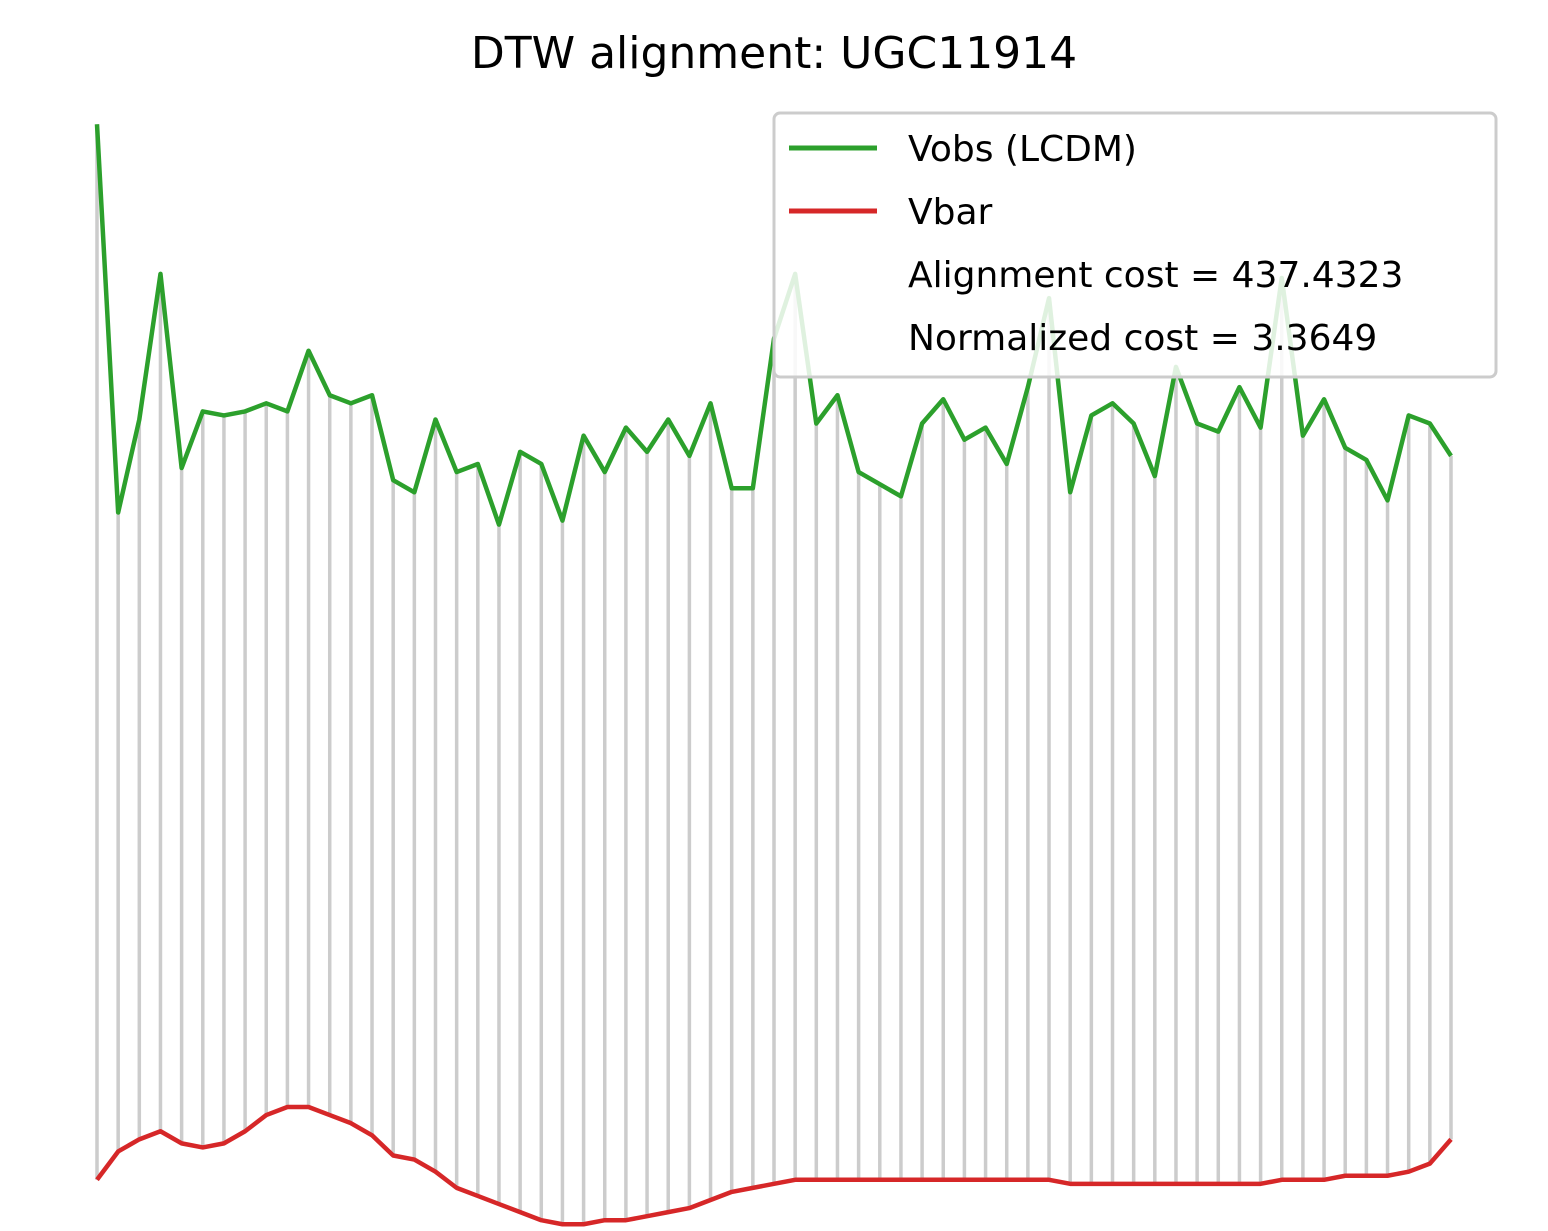 This screenshot has height=1231, width=1548. What do you see at coordinates (1155, 275) in the screenshot?
I see `legend-alignment-cost: Alignment cost = 437.4323` at bounding box center [1155, 275].